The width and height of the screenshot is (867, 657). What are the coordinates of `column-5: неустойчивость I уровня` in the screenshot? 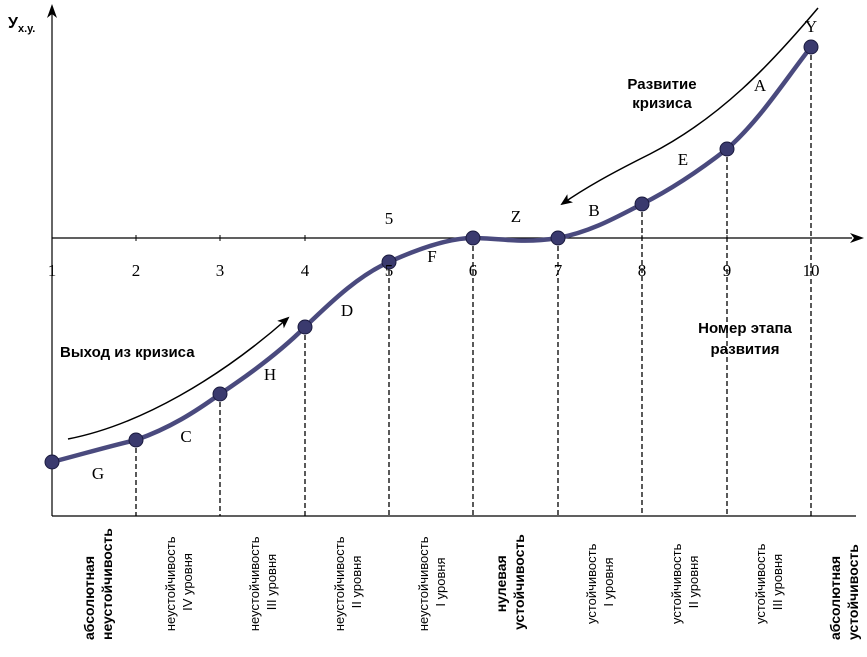 It's located at (432, 582).